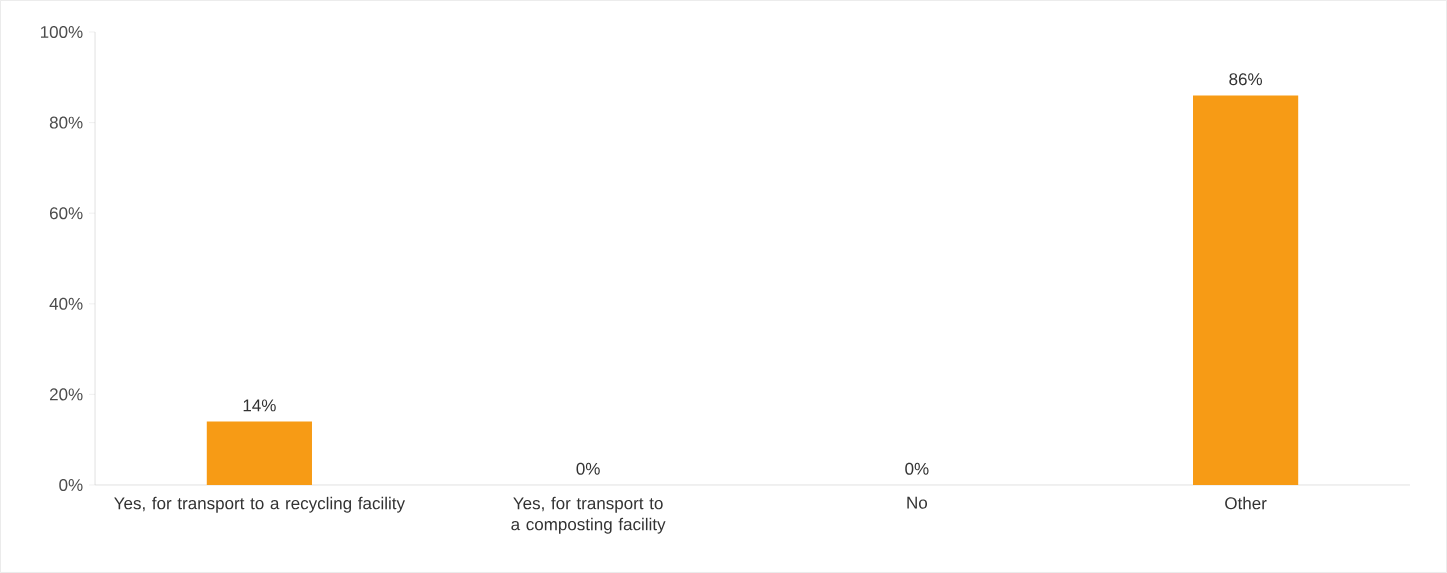  What do you see at coordinates (1246, 503) in the screenshot?
I see `x-tick-label: Other` at bounding box center [1246, 503].